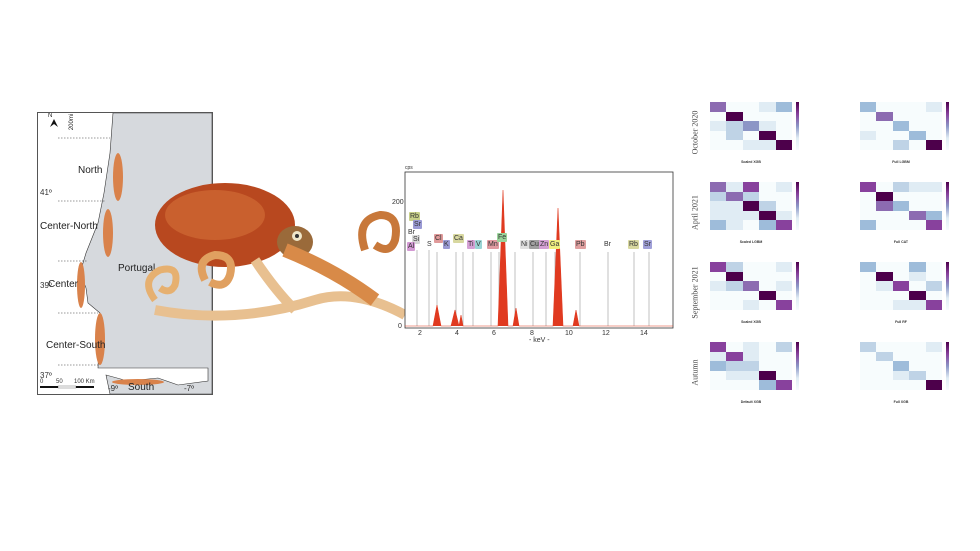 This screenshot has width=980, height=551. Describe the element at coordinates (46, 285) in the screenshot. I see `lat-39: 39º` at that location.